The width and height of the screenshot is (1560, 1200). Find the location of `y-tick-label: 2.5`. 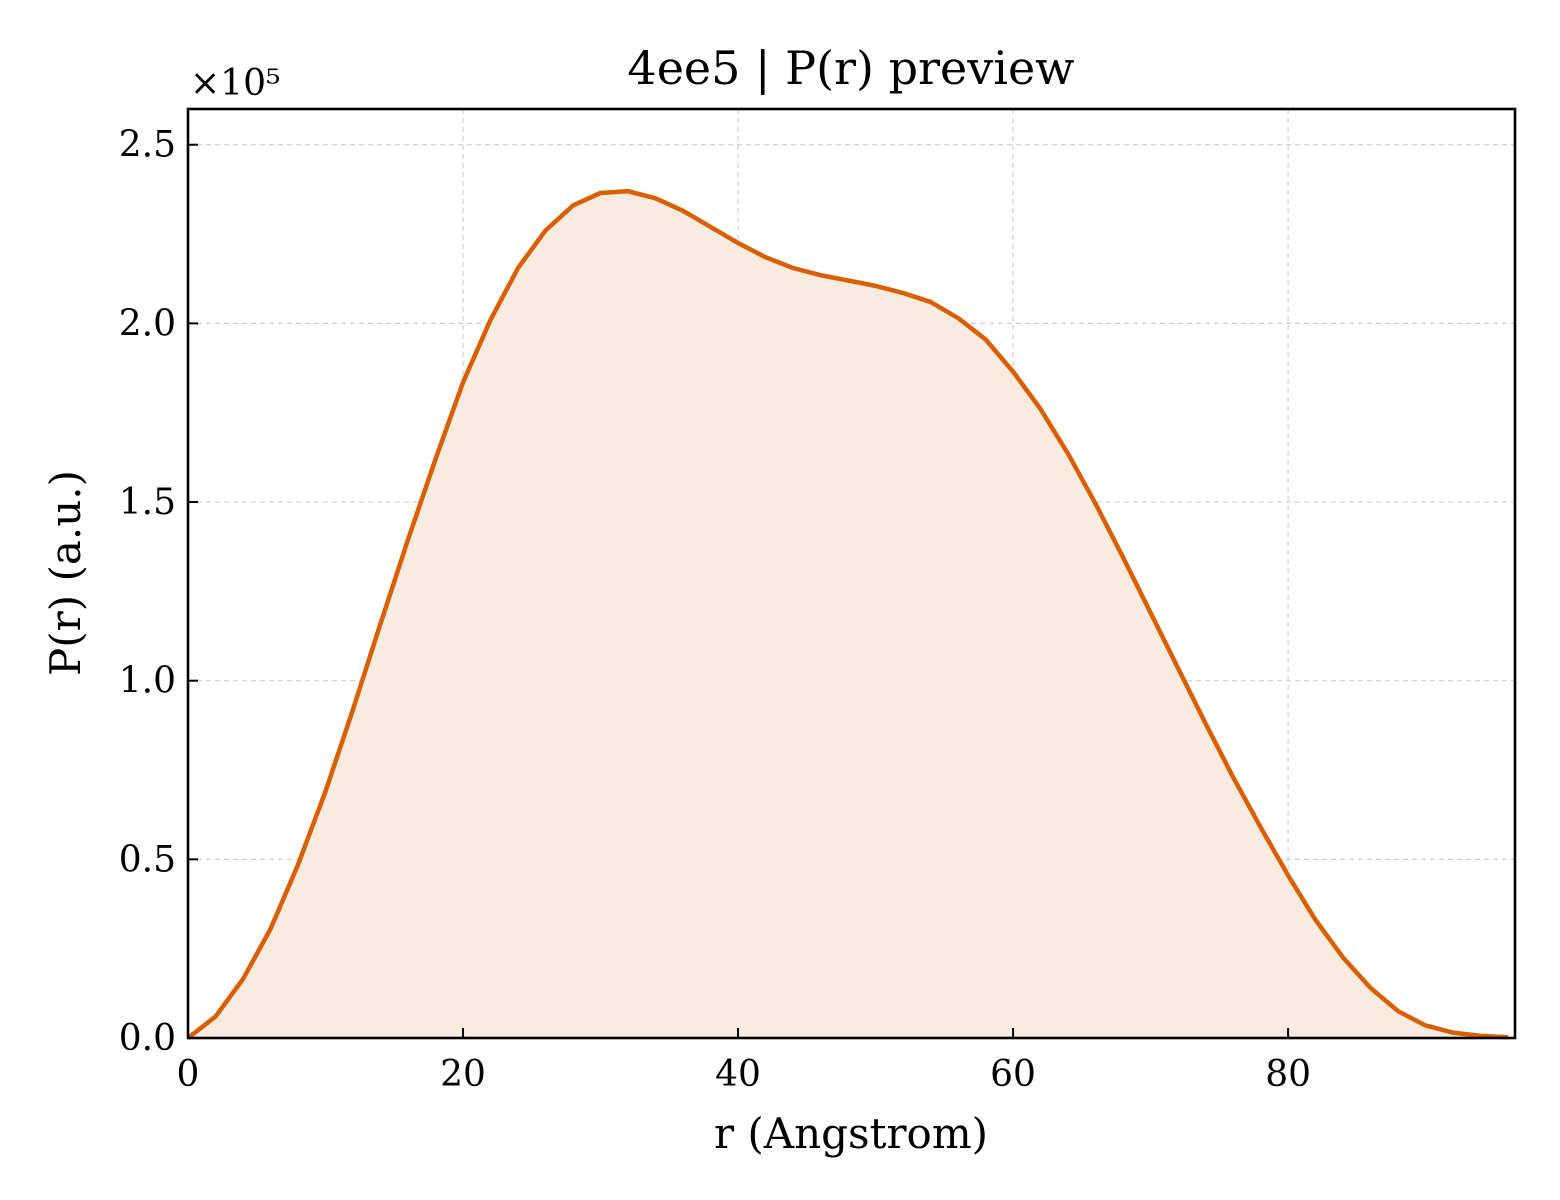

y-tick-label: 2.5 is located at coordinates (147, 145).